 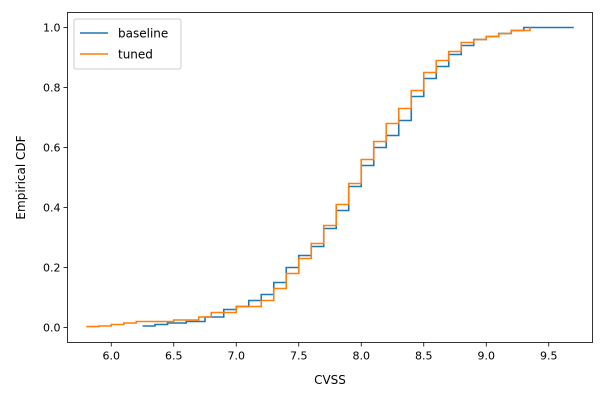 I want to click on legend: baseline tuned, so click(x=127, y=44).